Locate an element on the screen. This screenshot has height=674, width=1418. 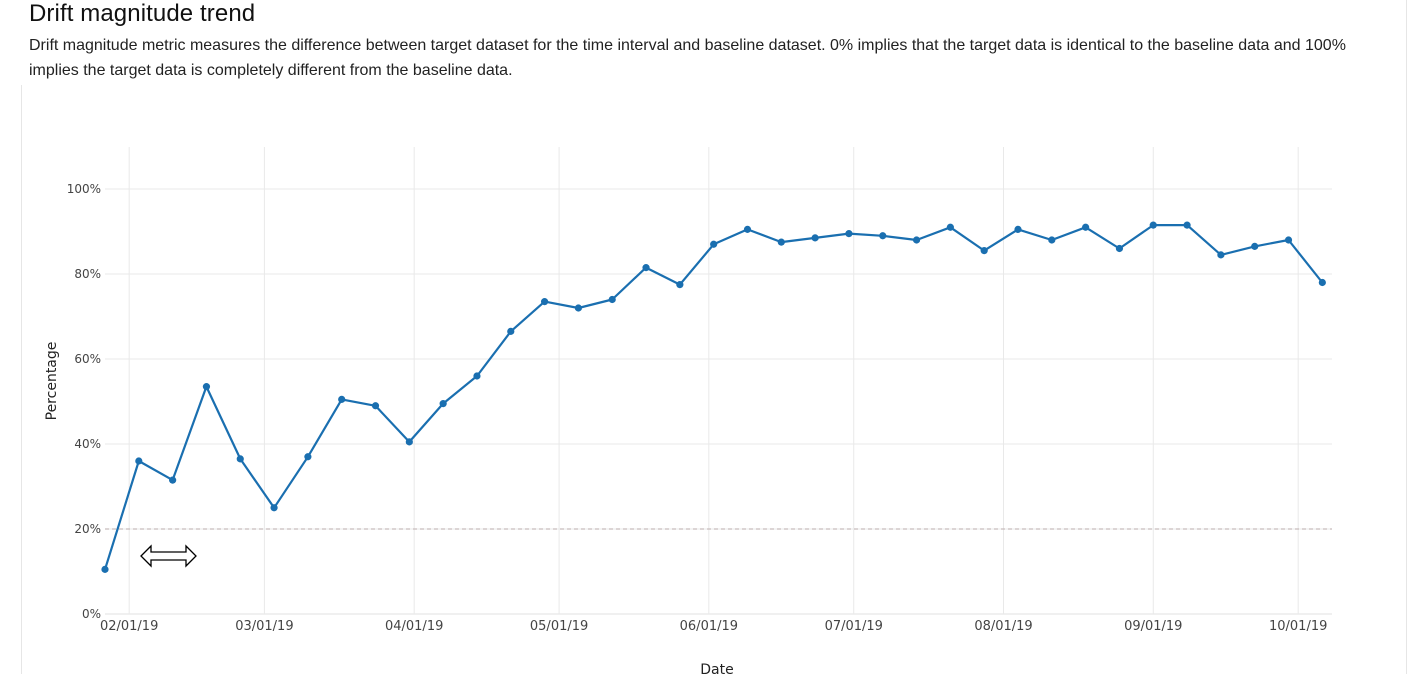
x-axis-title: Date is located at coordinates (716, 668).